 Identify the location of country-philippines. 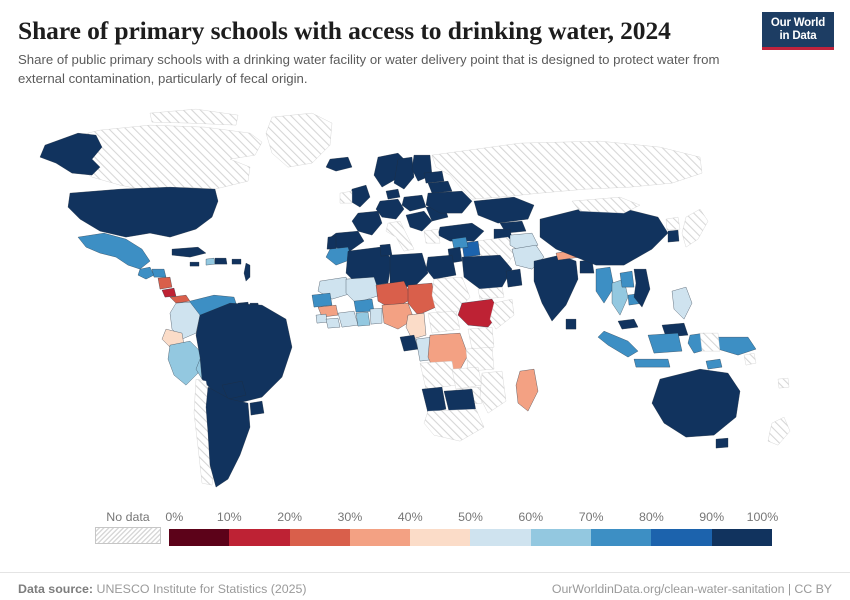
(682, 303).